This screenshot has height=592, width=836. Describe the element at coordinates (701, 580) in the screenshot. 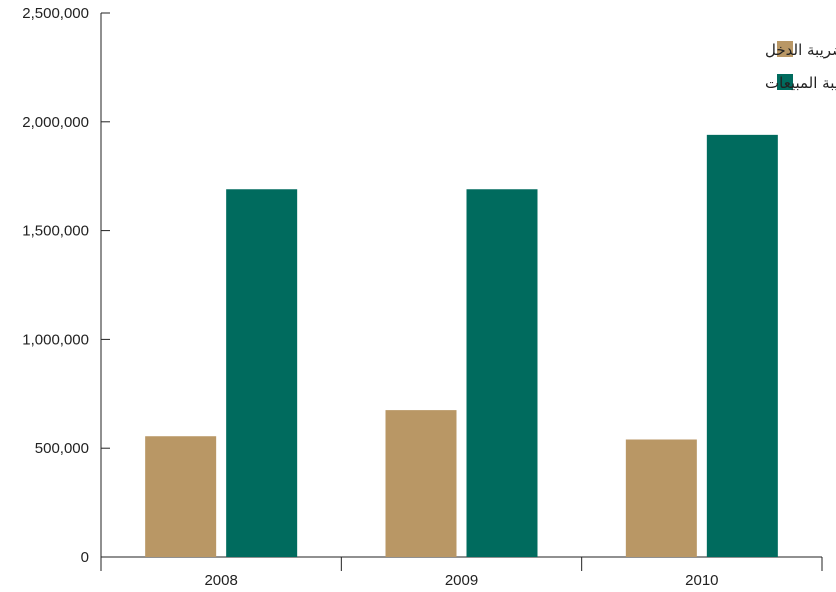

I see `x-tick-label: 2010` at that location.